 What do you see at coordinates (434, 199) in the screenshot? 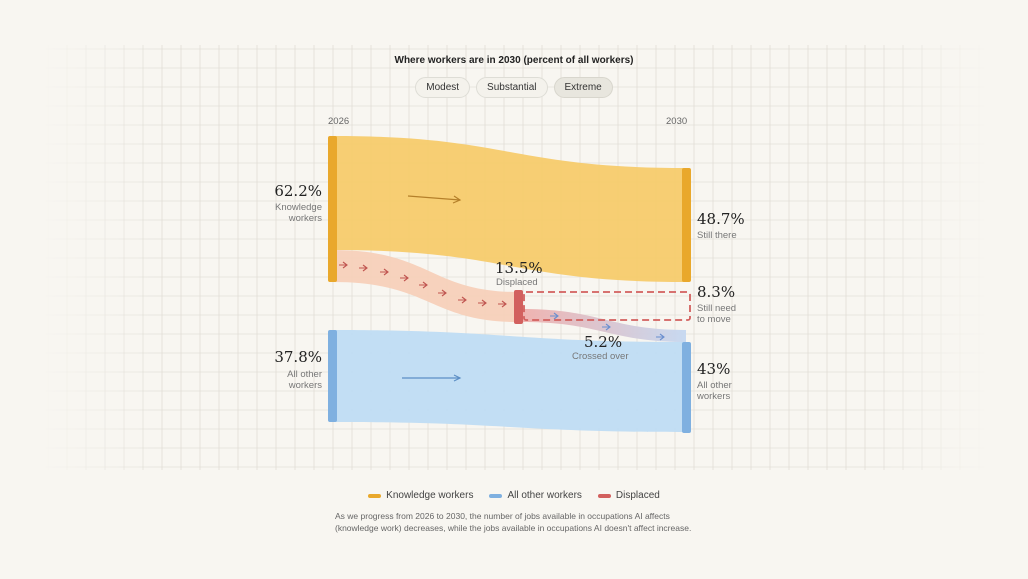
I see `arrow-knowledge` at bounding box center [434, 199].